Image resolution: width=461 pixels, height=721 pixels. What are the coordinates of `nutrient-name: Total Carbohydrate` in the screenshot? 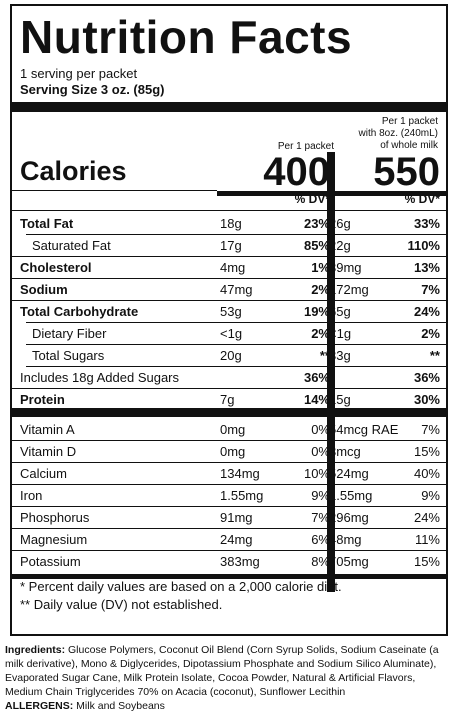 It's located at (79, 311).